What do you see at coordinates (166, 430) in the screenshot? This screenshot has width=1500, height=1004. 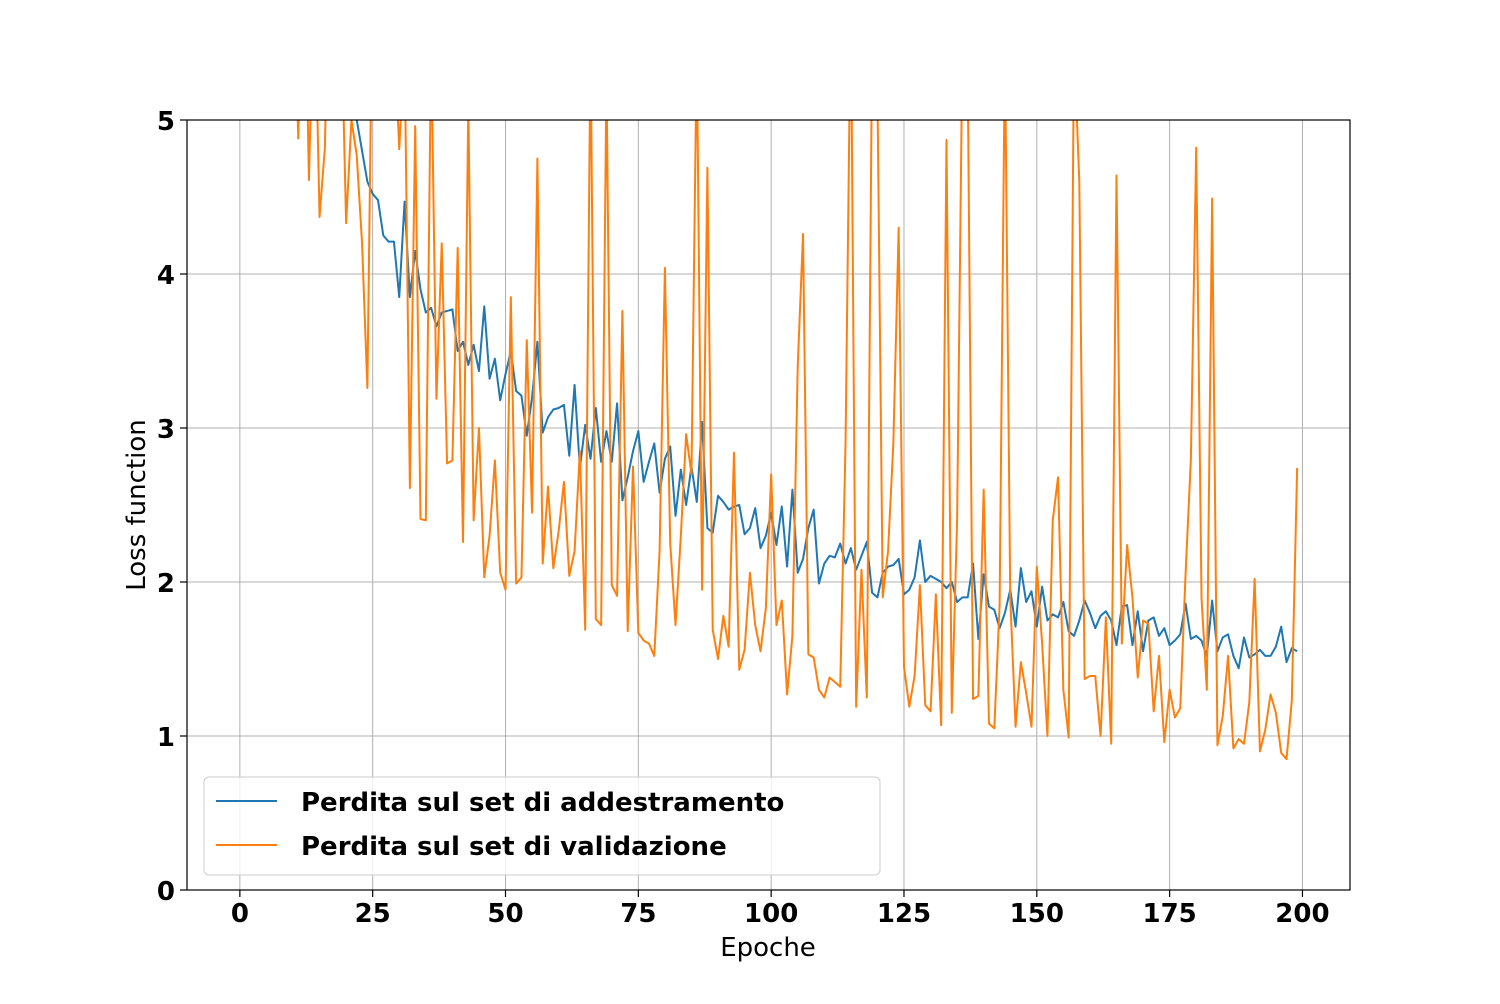 I see `y-tick-label: 3` at bounding box center [166, 430].